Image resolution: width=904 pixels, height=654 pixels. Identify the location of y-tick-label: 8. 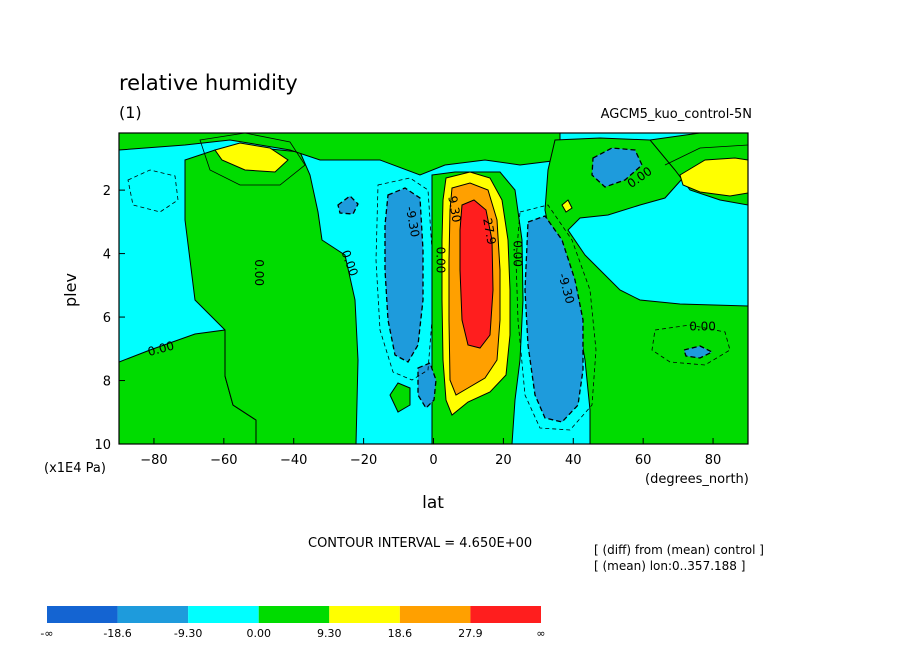
(107, 382).